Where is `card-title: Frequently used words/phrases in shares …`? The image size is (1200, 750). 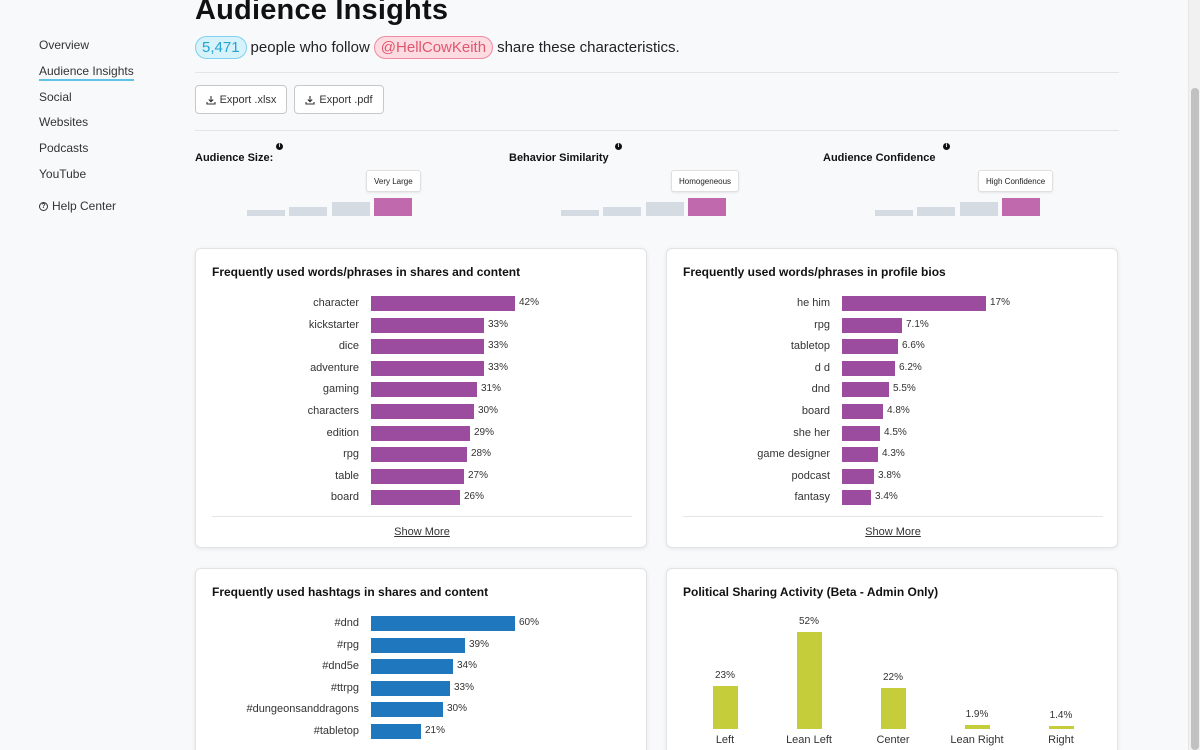
card-title: Frequently used words/phrases in shares … is located at coordinates (366, 272).